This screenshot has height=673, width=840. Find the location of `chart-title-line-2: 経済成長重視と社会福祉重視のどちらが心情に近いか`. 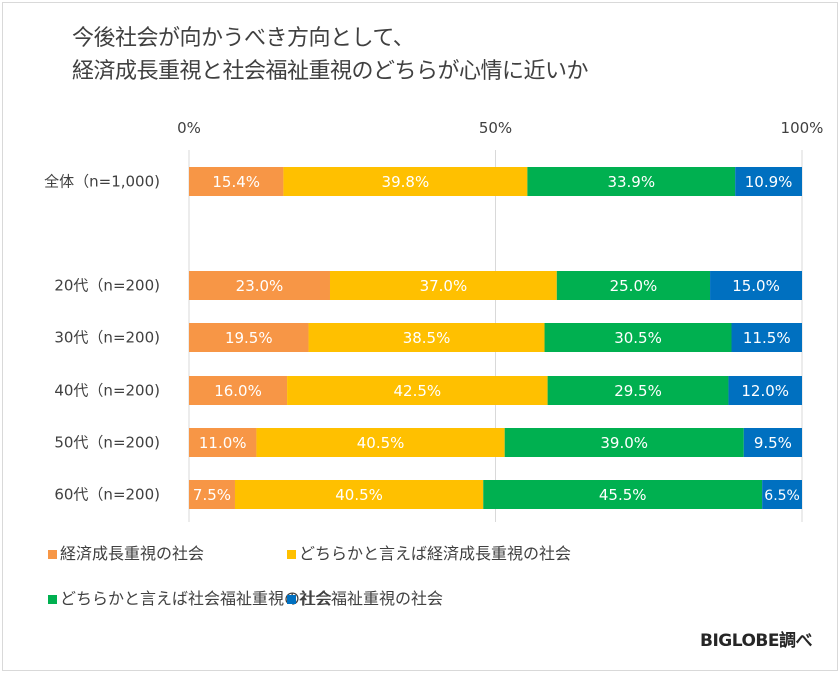

chart-title-line-2: 経済成長重視と社会福祉重視のどちらが心情に近いか is located at coordinates (330, 71).